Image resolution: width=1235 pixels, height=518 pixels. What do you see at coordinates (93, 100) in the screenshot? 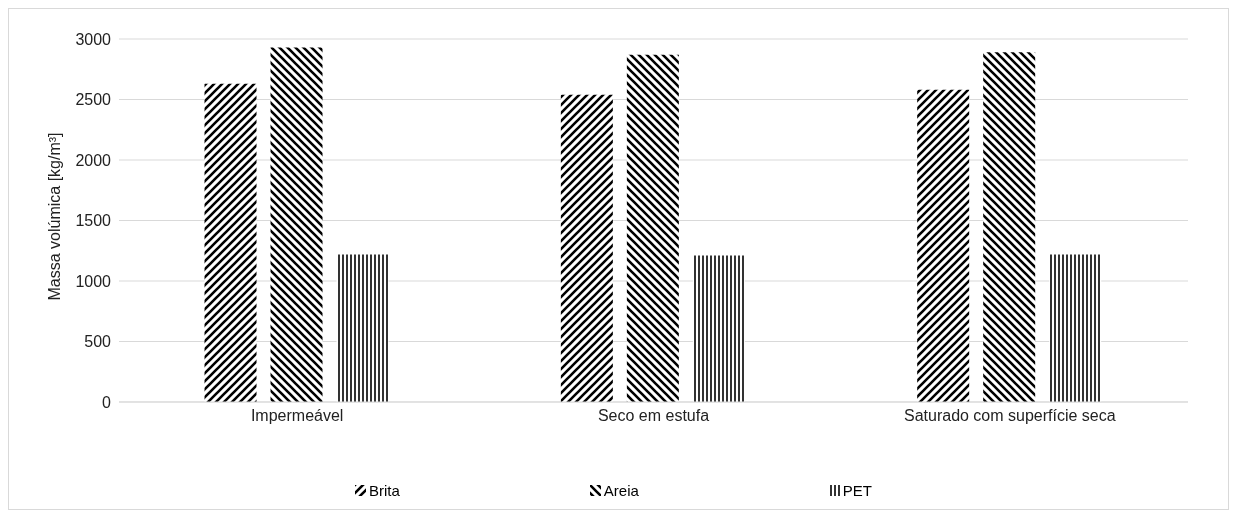
I see `y-tick-label: 2500` at bounding box center [93, 100].